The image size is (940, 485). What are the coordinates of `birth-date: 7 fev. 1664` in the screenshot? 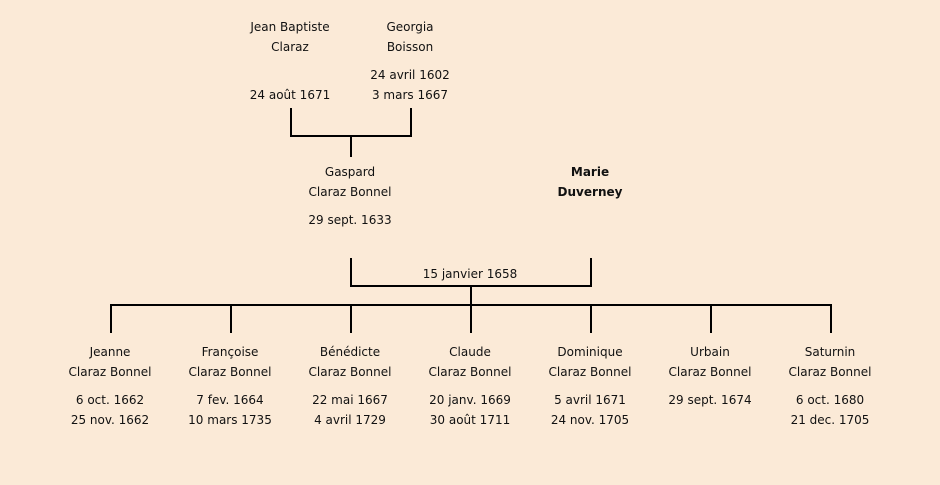 It's located at (230, 400).